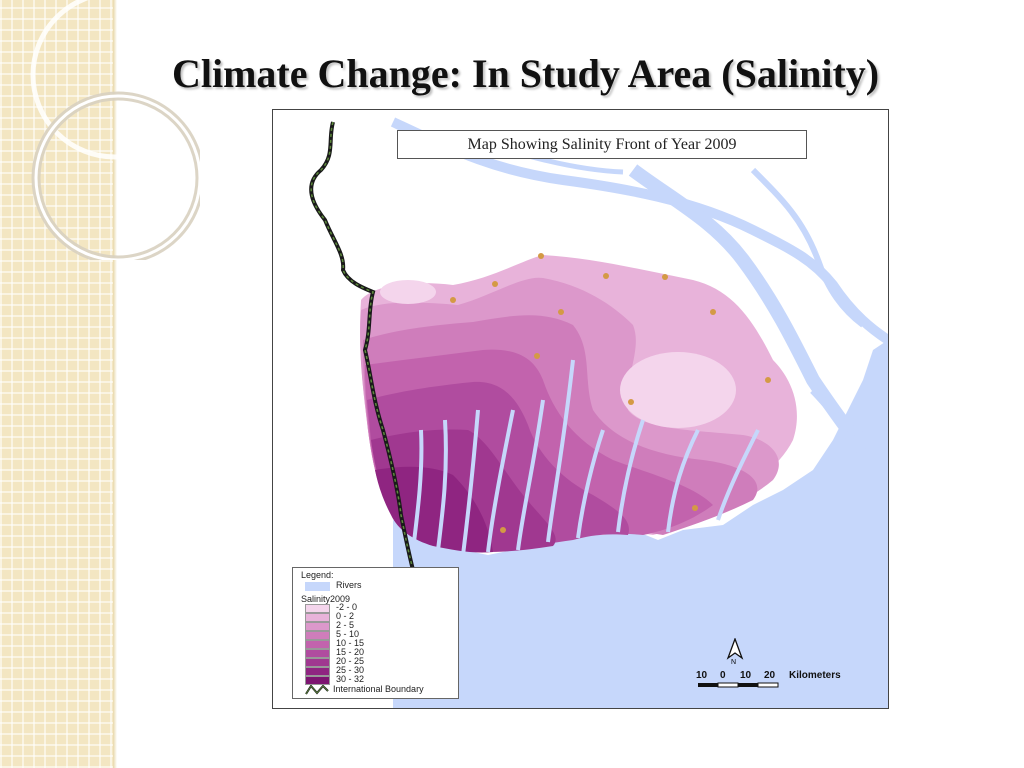 The width and height of the screenshot is (1024, 768). I want to click on estuary-channels, so click(585, 457).